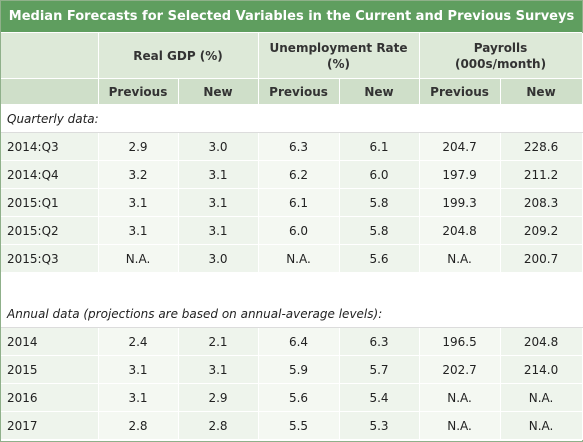 This screenshot has height=442, width=583. I want to click on value-cell: 228.6, so click(541, 146).